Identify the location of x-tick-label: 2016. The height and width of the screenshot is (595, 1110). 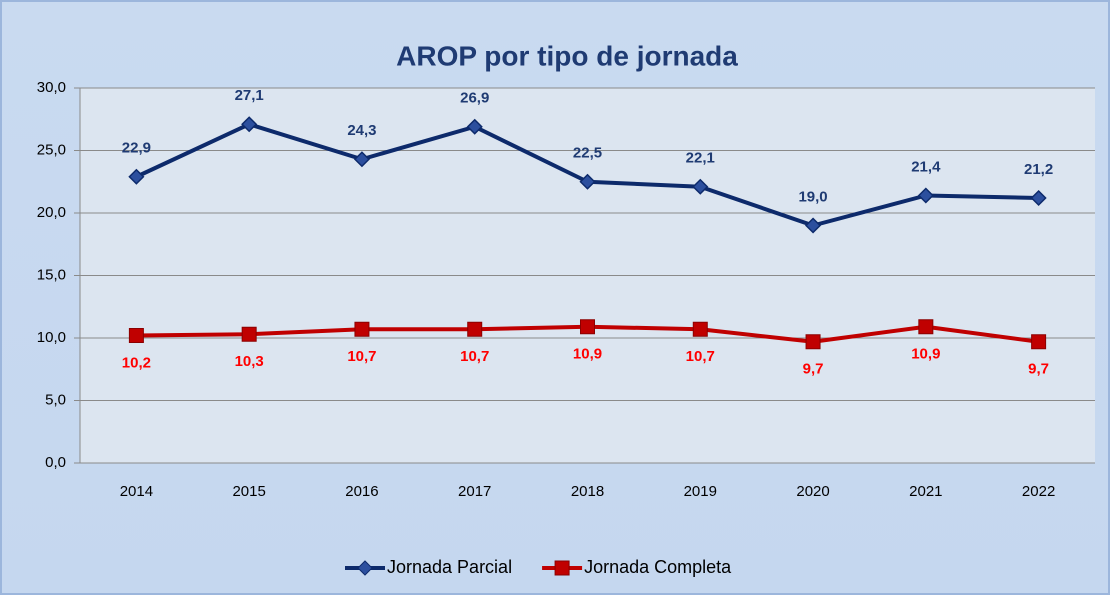
(361, 491).